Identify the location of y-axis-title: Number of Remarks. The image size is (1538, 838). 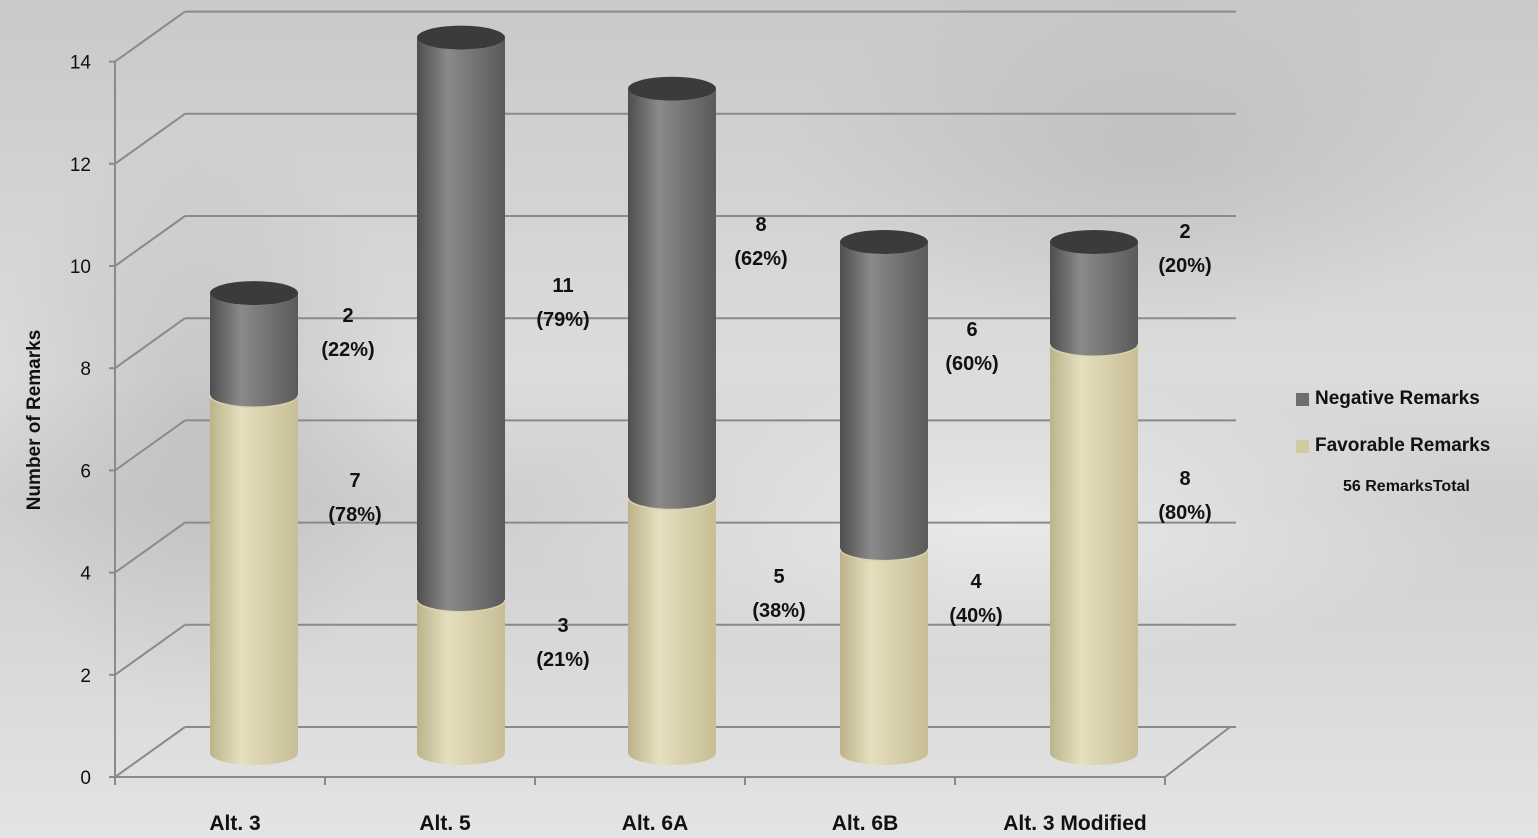
(34, 420).